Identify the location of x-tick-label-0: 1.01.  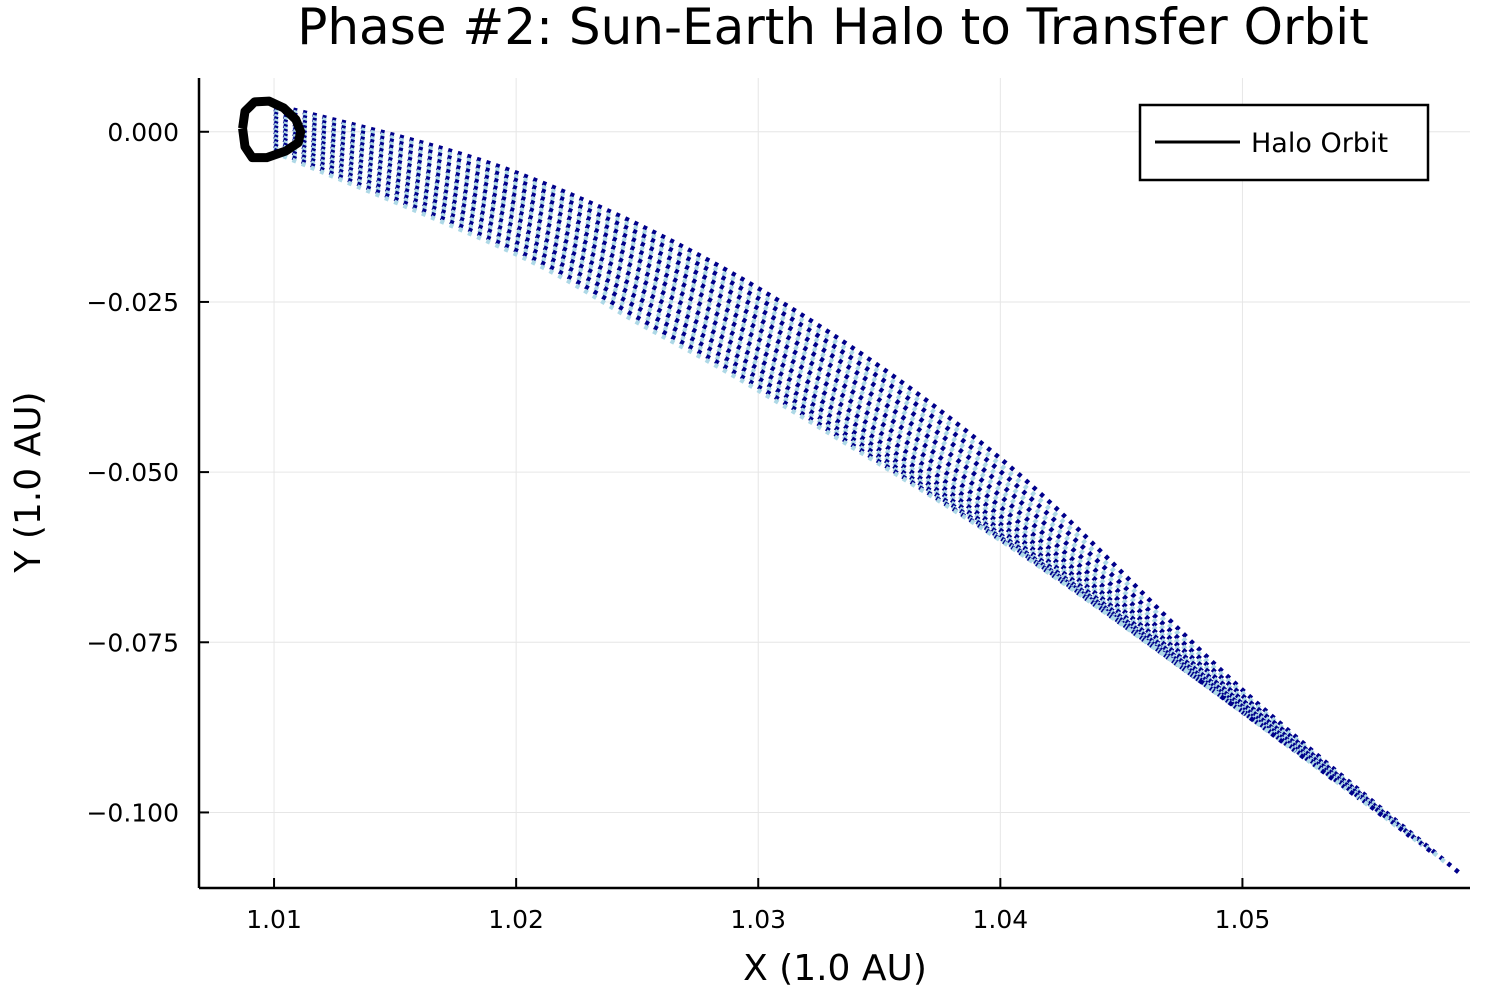
(274, 919).